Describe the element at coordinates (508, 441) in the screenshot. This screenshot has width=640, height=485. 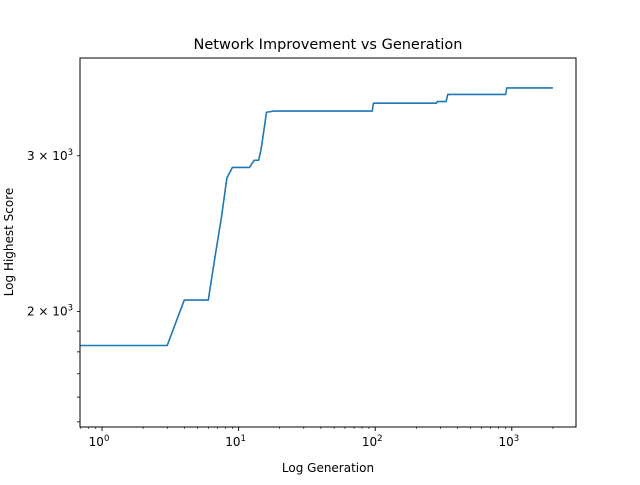
I see `x-tick-label: 103` at that location.